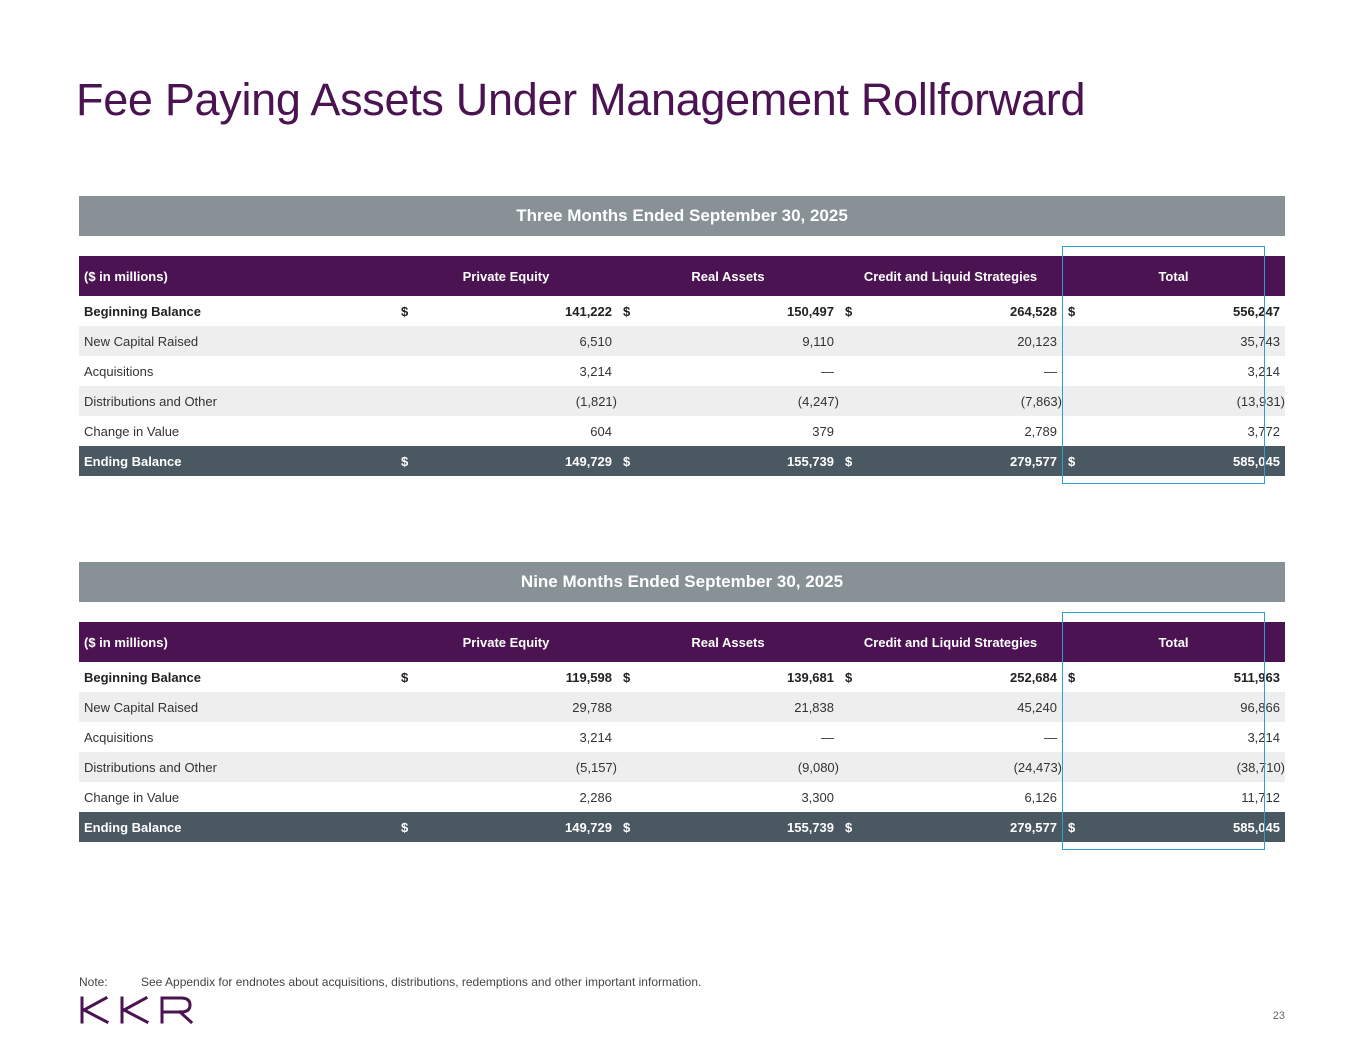  I want to click on page-number: 23, so click(1278, 1016).